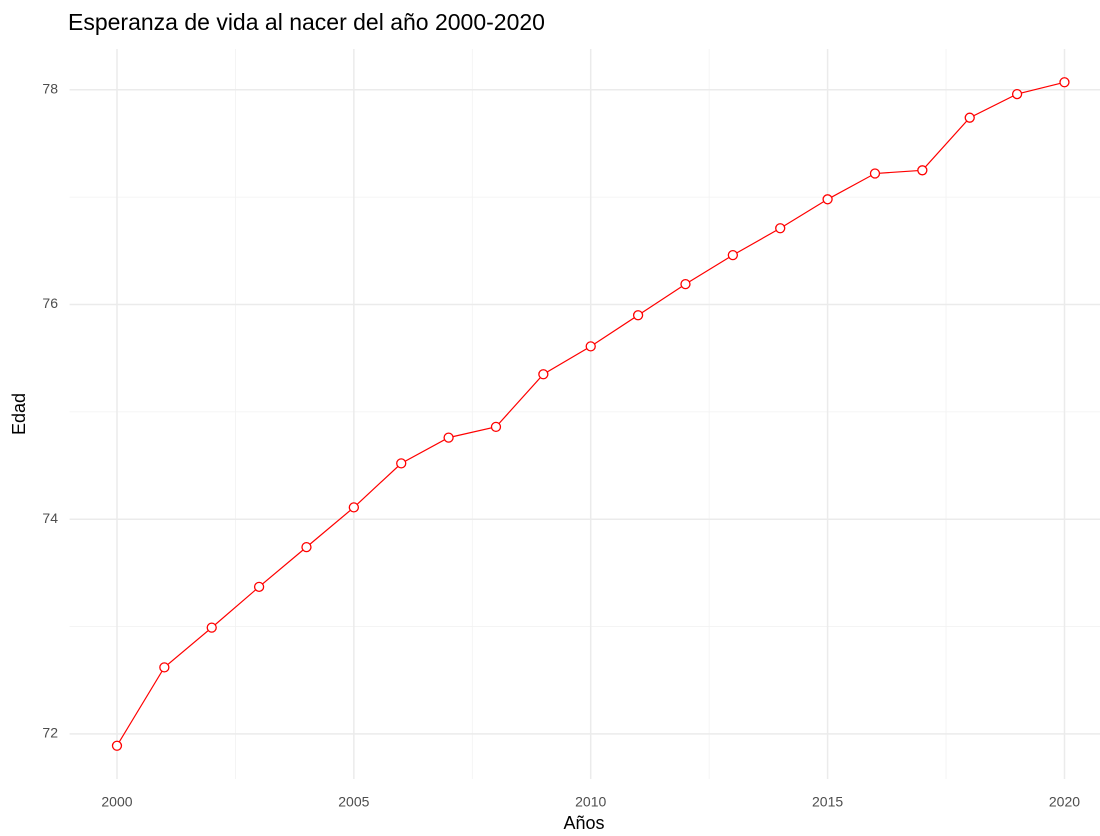  What do you see at coordinates (19, 414) in the screenshot?
I see `y-axis-title: Edad` at bounding box center [19, 414].